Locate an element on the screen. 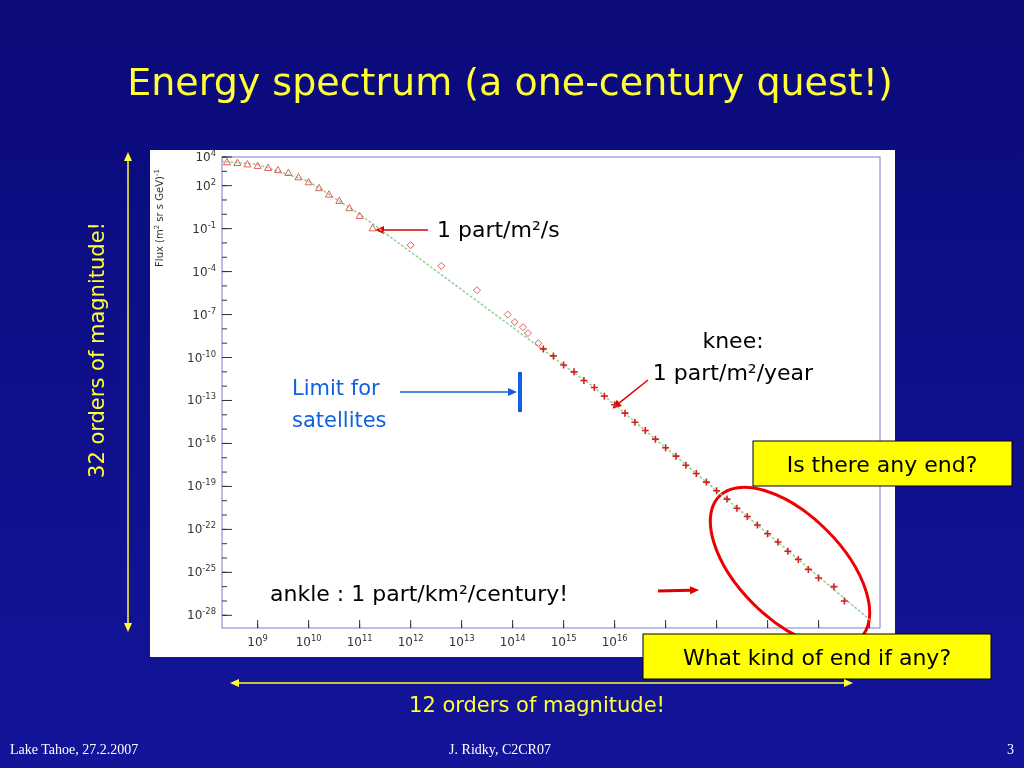 The height and width of the screenshot is (768, 1024). y-tick-label: 10$^{-22}$ is located at coordinates (201, 528).